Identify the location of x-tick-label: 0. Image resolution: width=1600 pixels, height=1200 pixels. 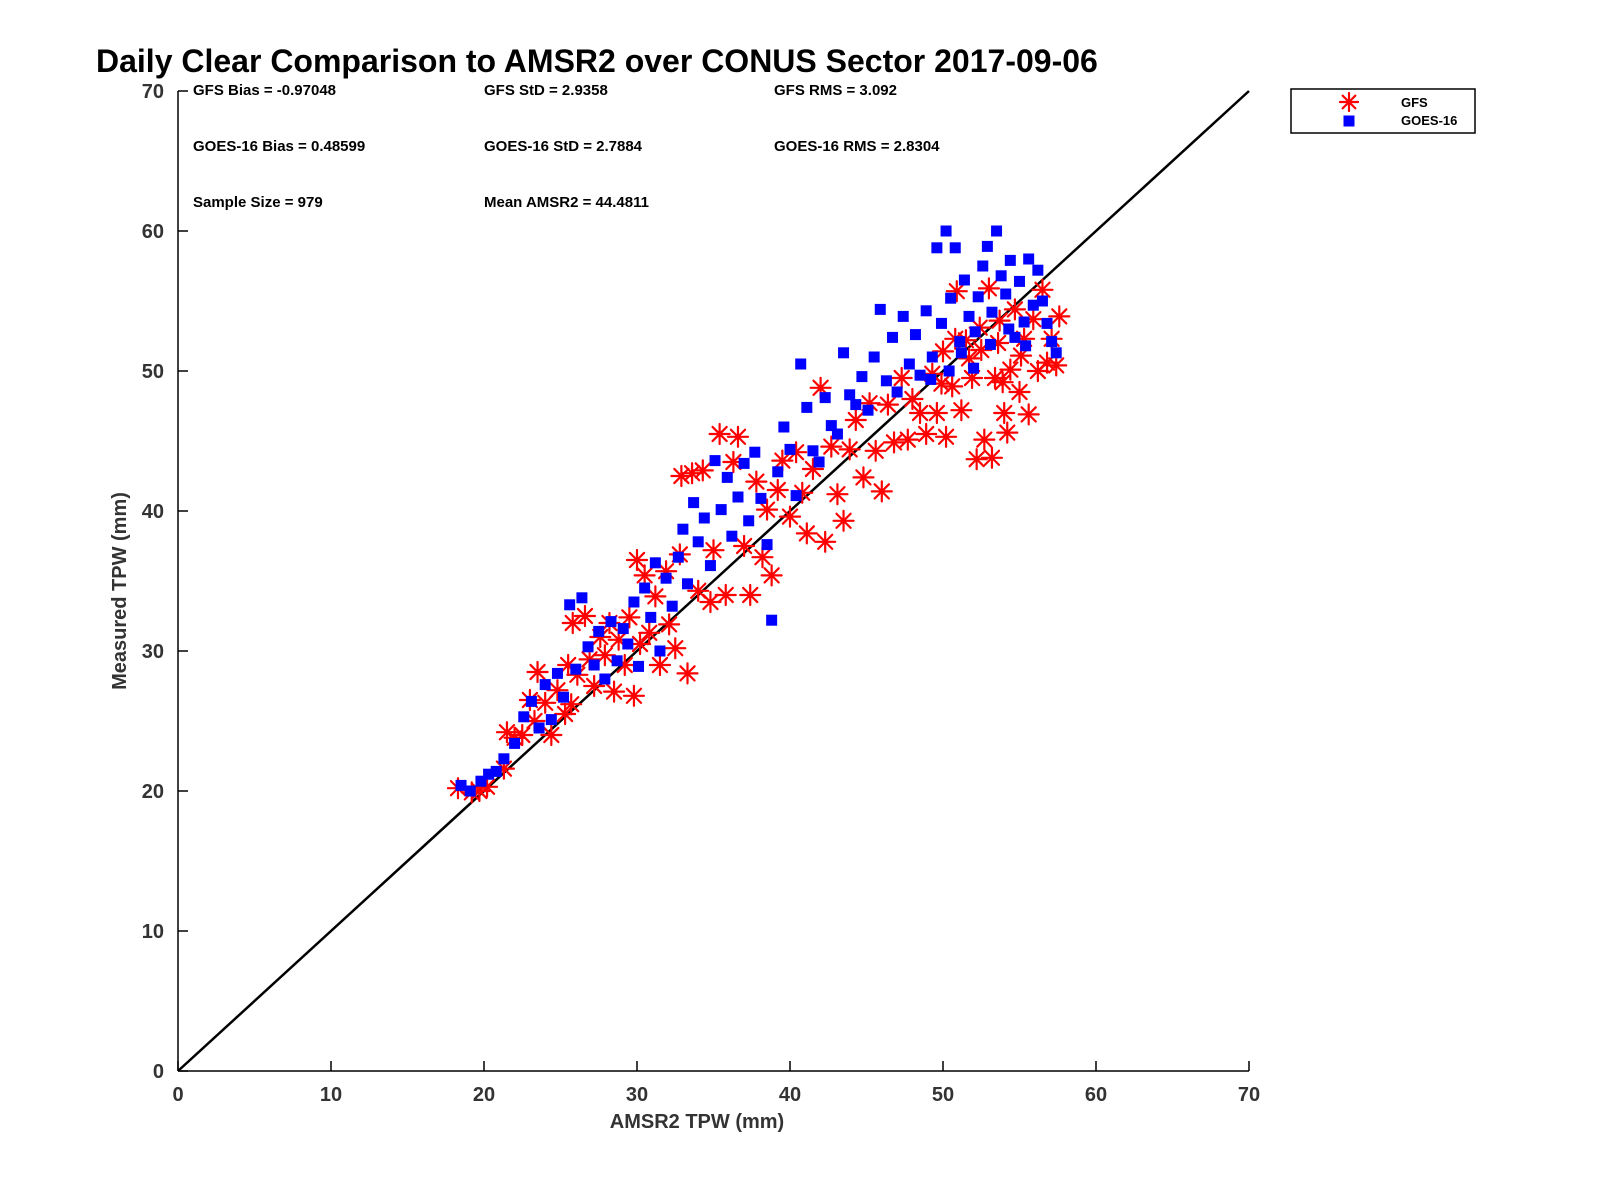
(177, 1095).